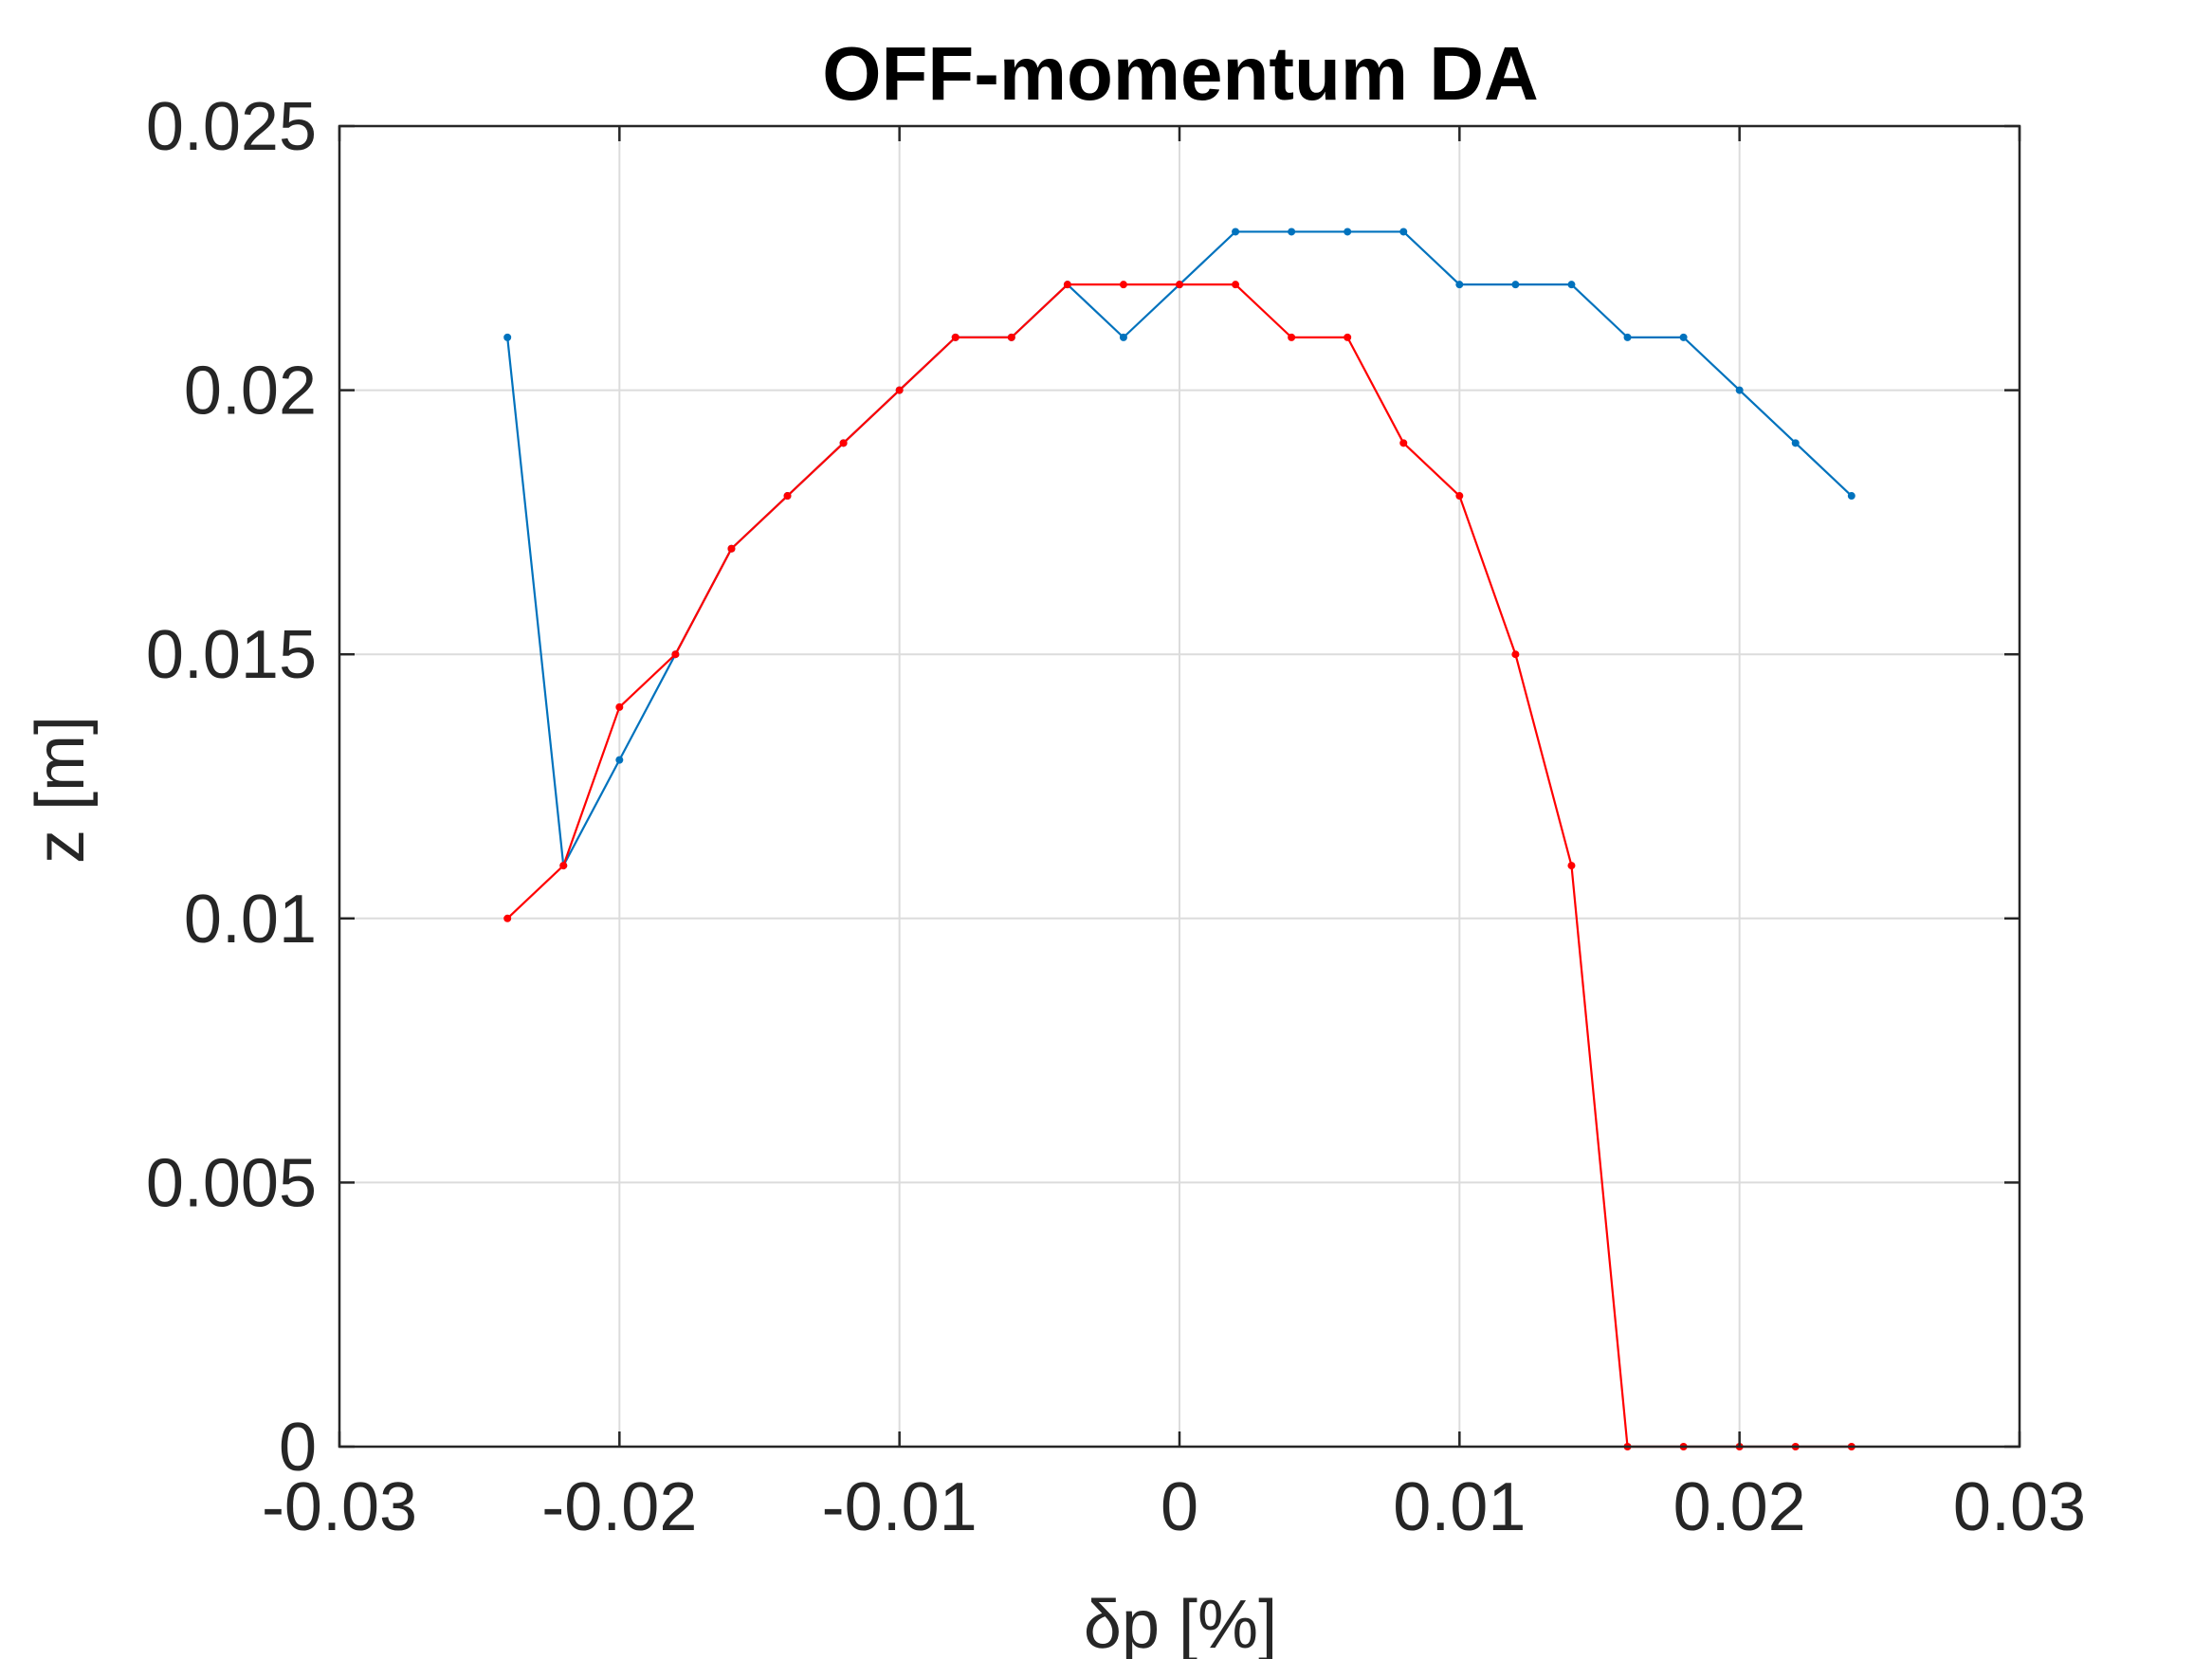  What do you see at coordinates (1180, 73) in the screenshot?
I see `chart-title: OFF-momentum DA` at bounding box center [1180, 73].